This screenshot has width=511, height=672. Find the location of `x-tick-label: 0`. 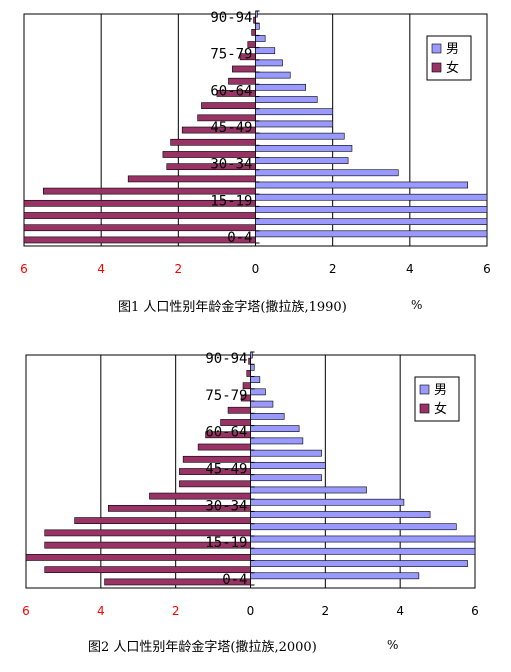

x-tick-label: 0 is located at coordinates (256, 269).